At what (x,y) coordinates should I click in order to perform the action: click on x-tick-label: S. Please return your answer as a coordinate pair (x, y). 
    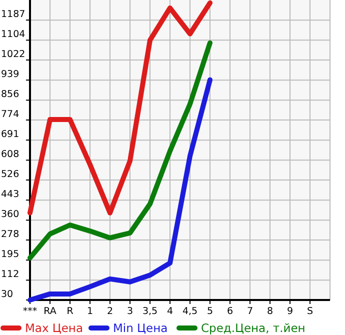
    Looking at the image, I should click on (310, 311).